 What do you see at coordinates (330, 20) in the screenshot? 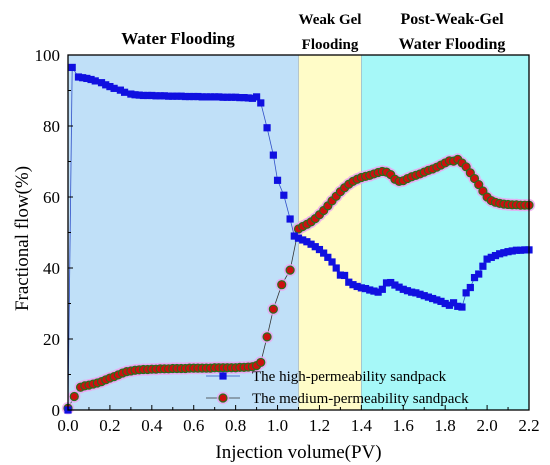
I see `phase-title-1-line-0: Weak Gel` at bounding box center [330, 20].